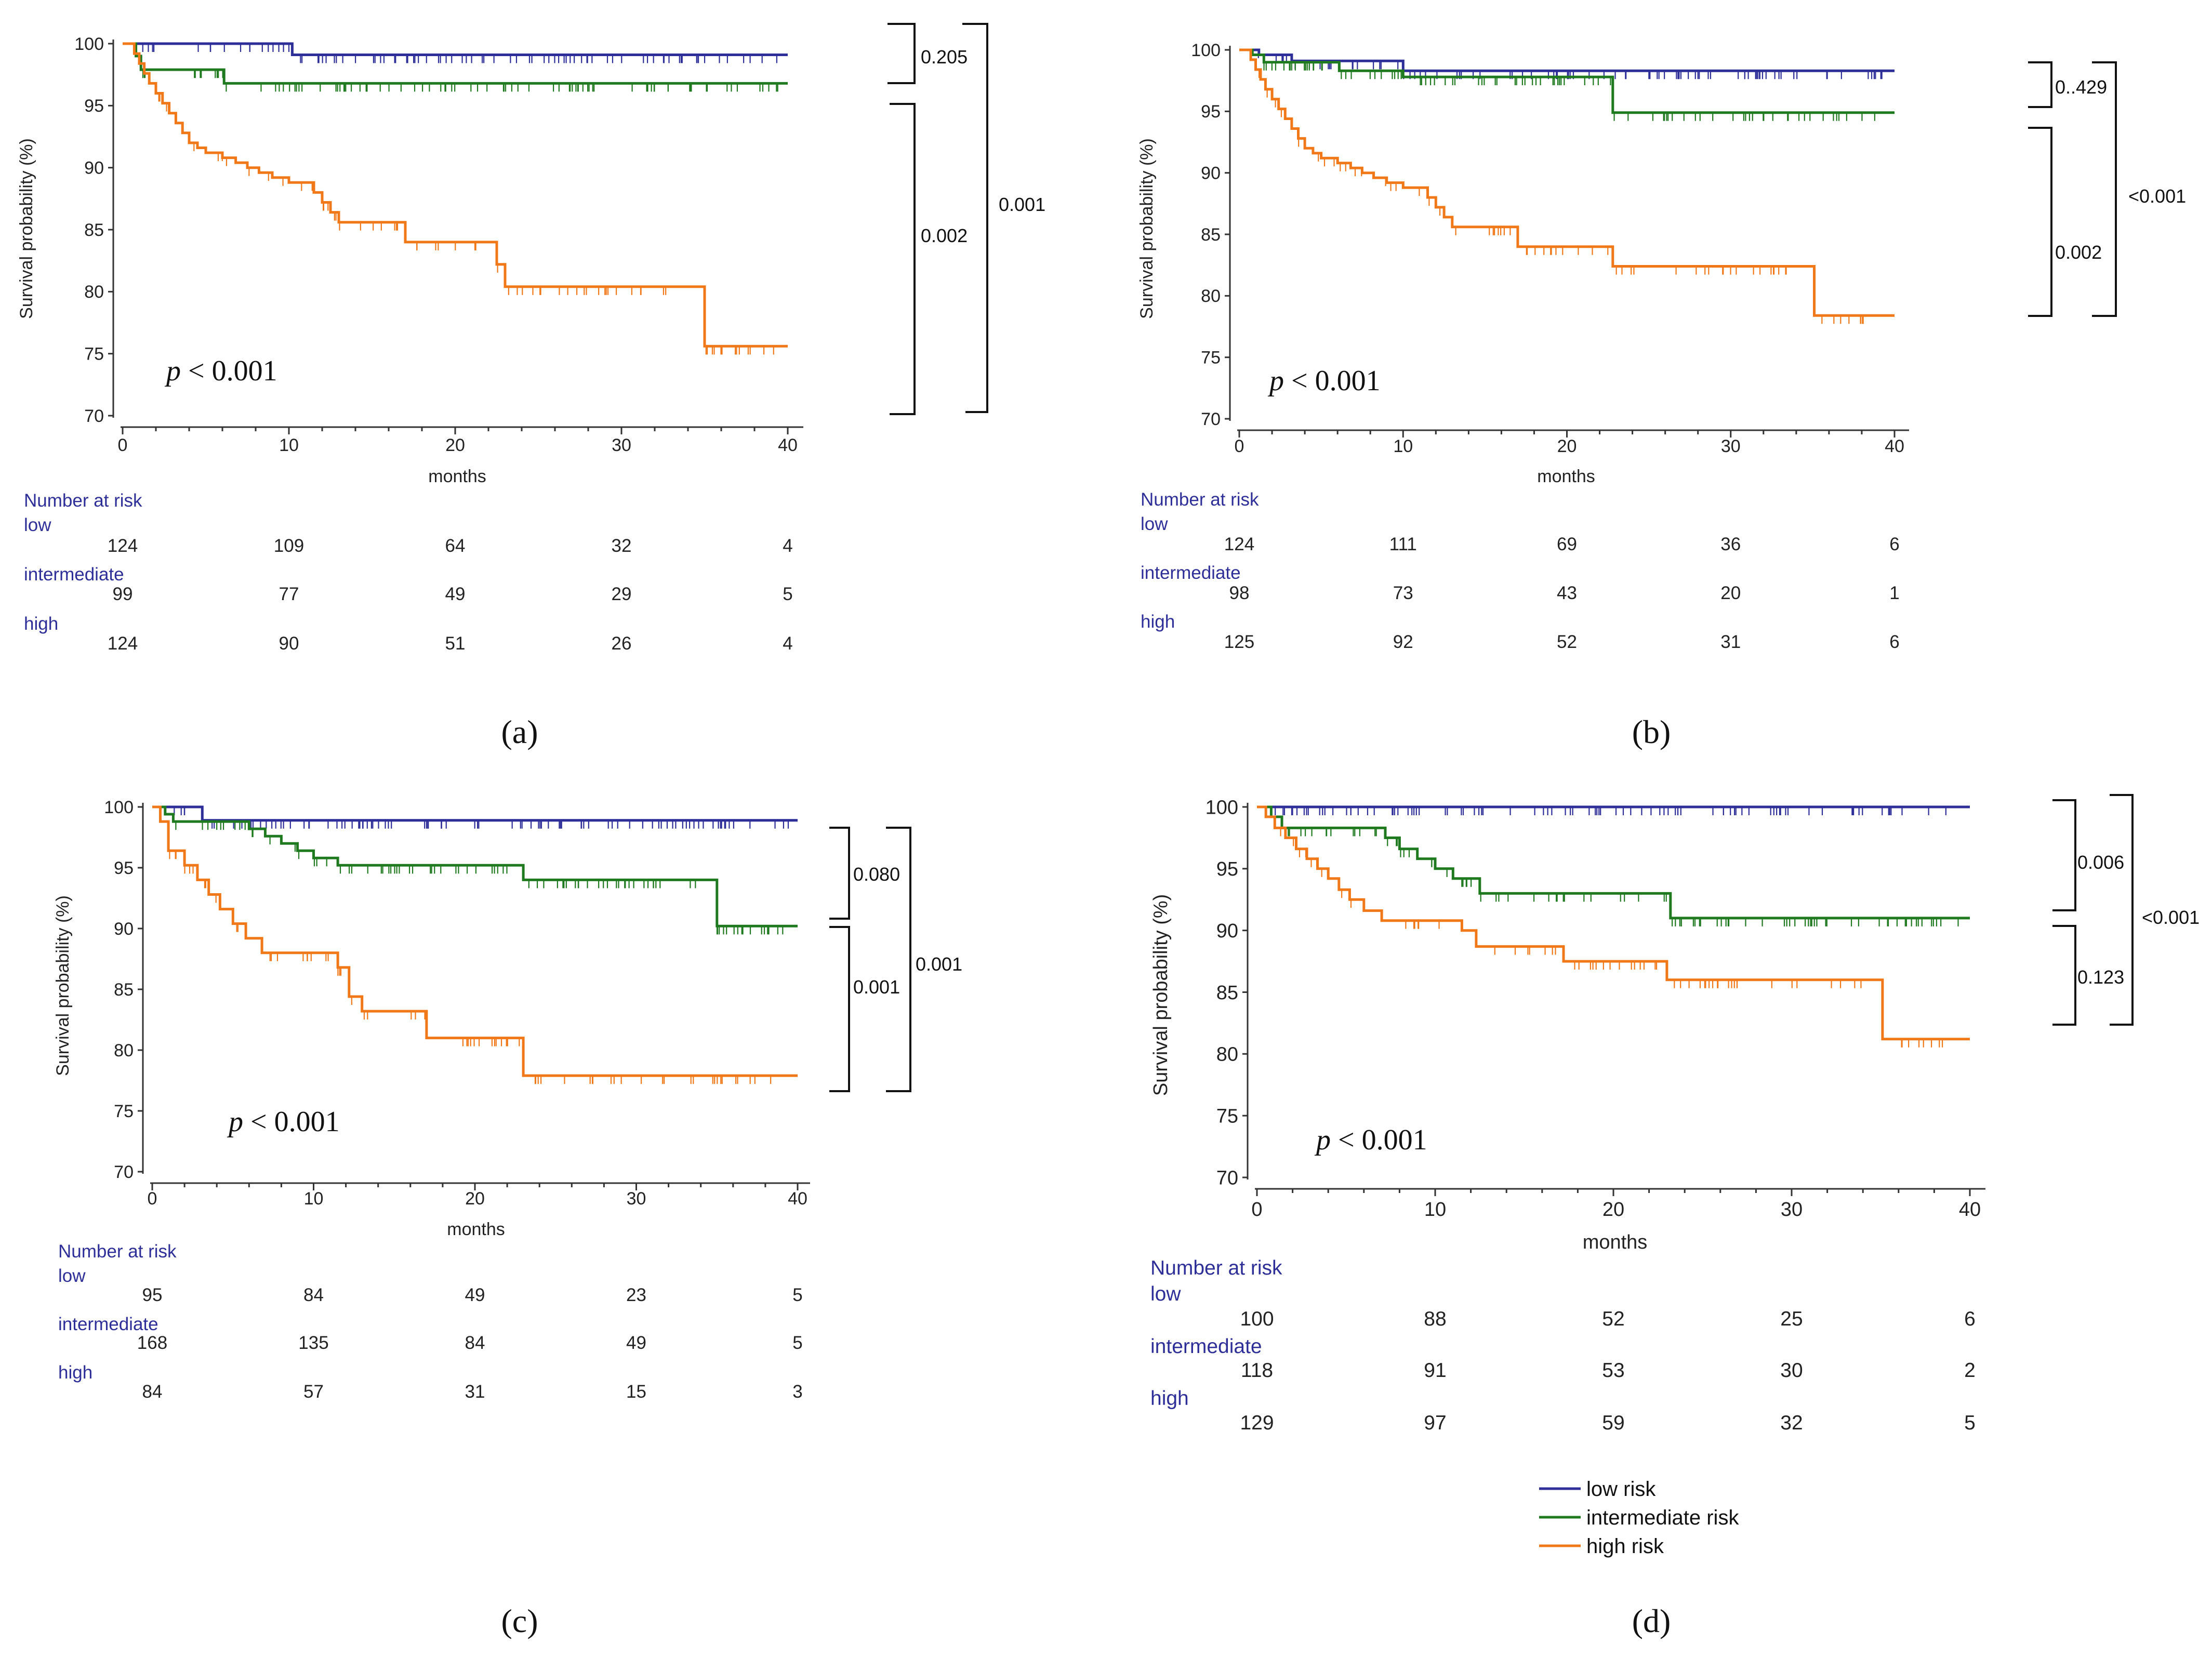 This screenshot has height=1657, width=2212. Describe the element at coordinates (1403, 544) in the screenshot. I see `risk-count-low: 111` at that location.